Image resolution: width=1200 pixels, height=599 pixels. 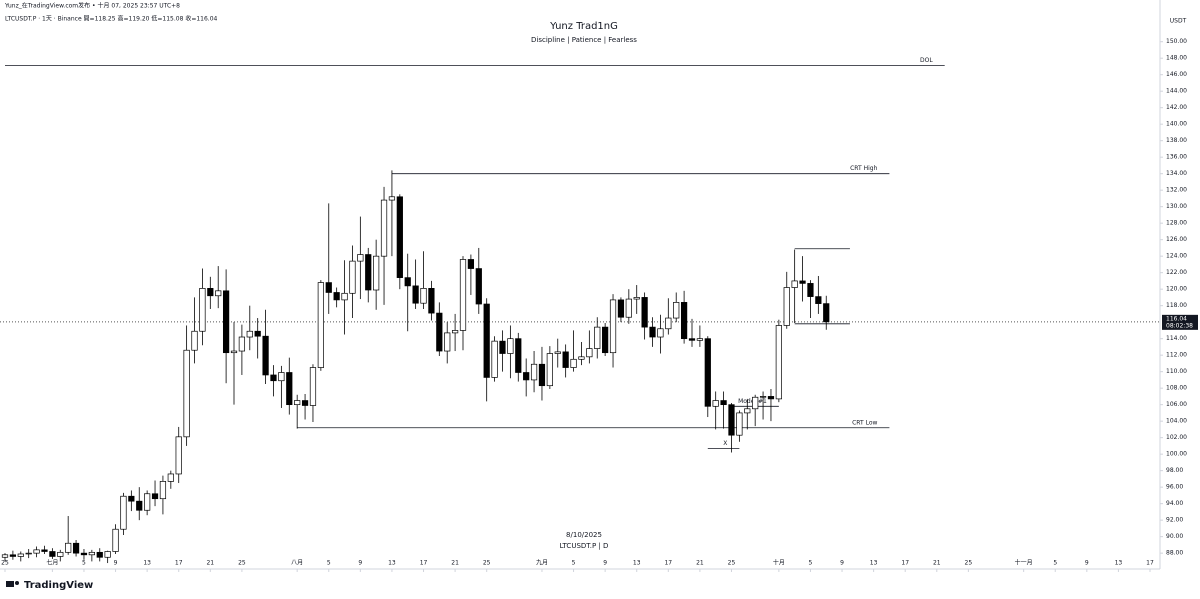 I want to click on y-tick-label: 128.00, so click(x=1176, y=223).